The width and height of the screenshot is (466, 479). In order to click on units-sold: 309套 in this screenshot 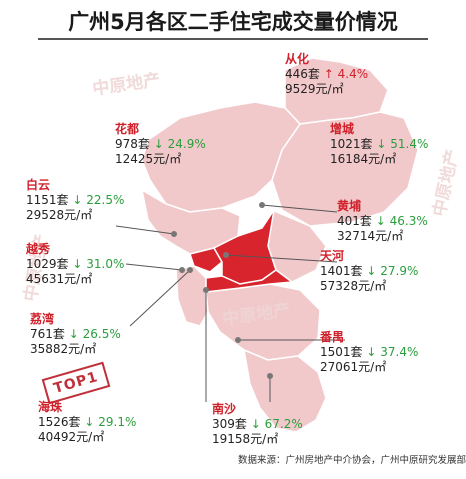, I will do `click(229, 424)`.